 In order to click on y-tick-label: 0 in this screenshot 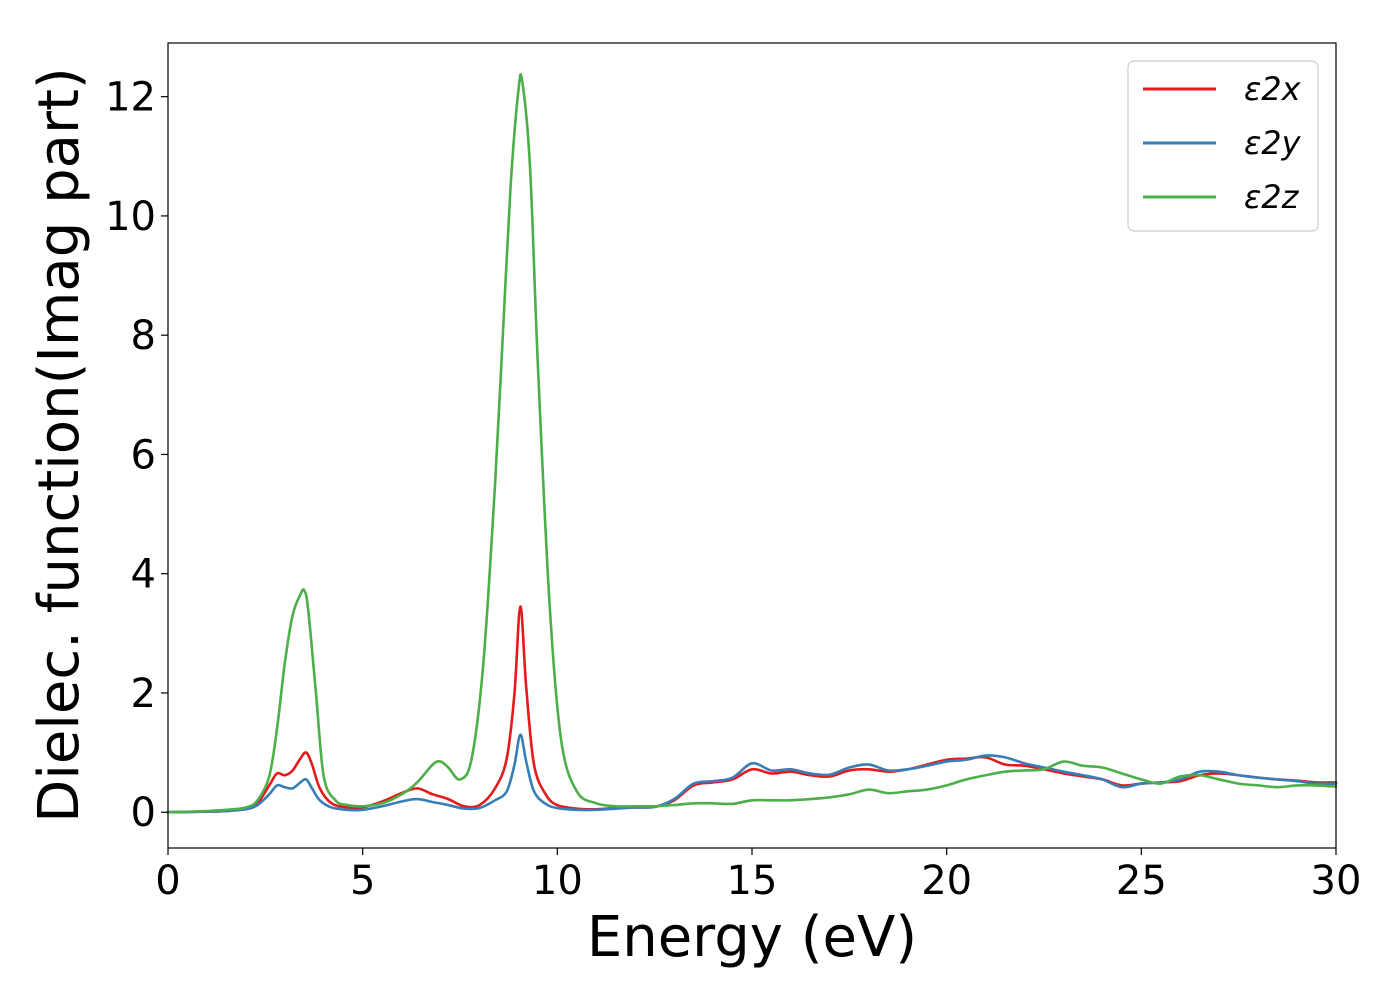, I will do `click(143, 813)`.